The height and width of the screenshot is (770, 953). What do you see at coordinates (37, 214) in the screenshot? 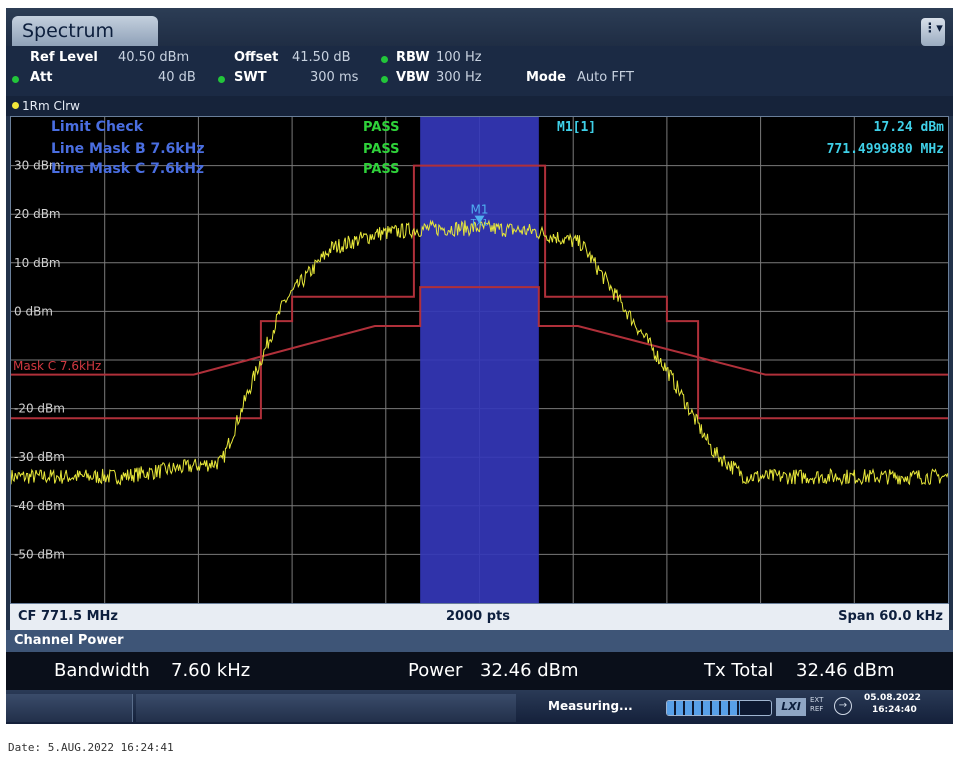
I see `y-tick-label: 20 dBm` at bounding box center [37, 214].